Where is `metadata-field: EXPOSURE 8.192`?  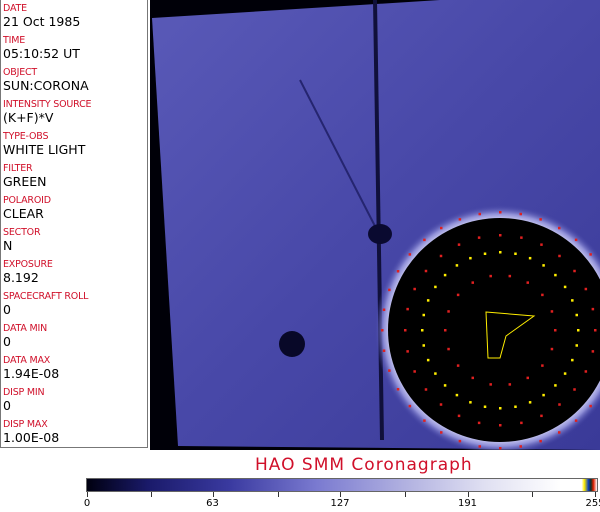 metadata-field: EXPOSURE 8.192 is located at coordinates (74, 272).